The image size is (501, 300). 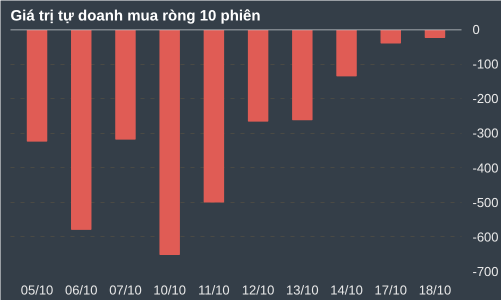 I want to click on y-tick-label: -500, so click(x=485, y=202).